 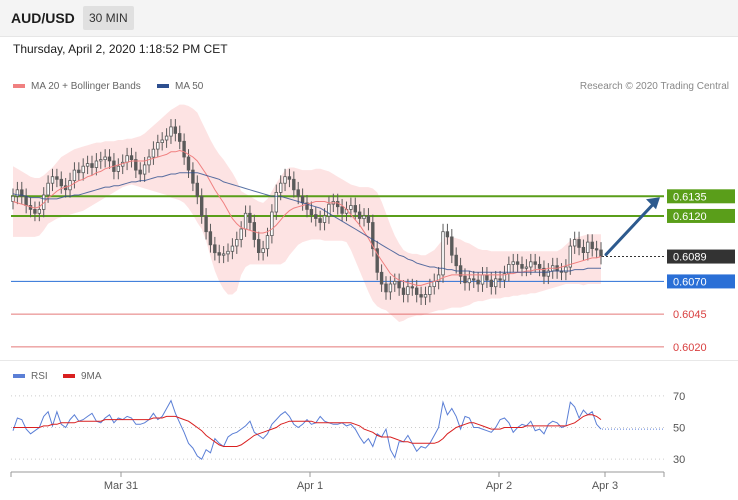 I want to click on level-label-text: 0.6135, so click(x=690, y=197).